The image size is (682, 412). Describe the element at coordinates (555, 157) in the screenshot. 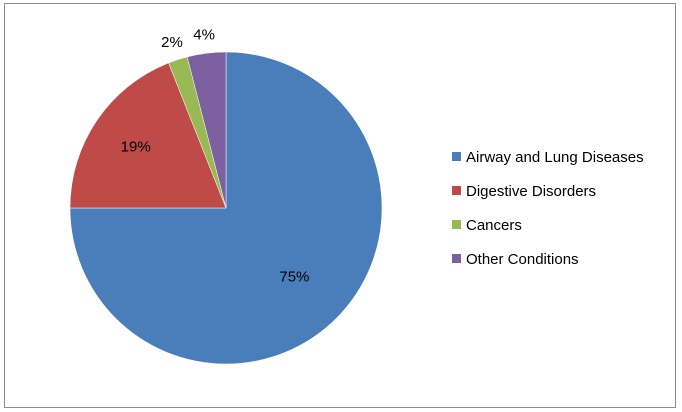

I see `legend-label-airway-and-lung-diseases: Airway and Lung Diseases` at that location.